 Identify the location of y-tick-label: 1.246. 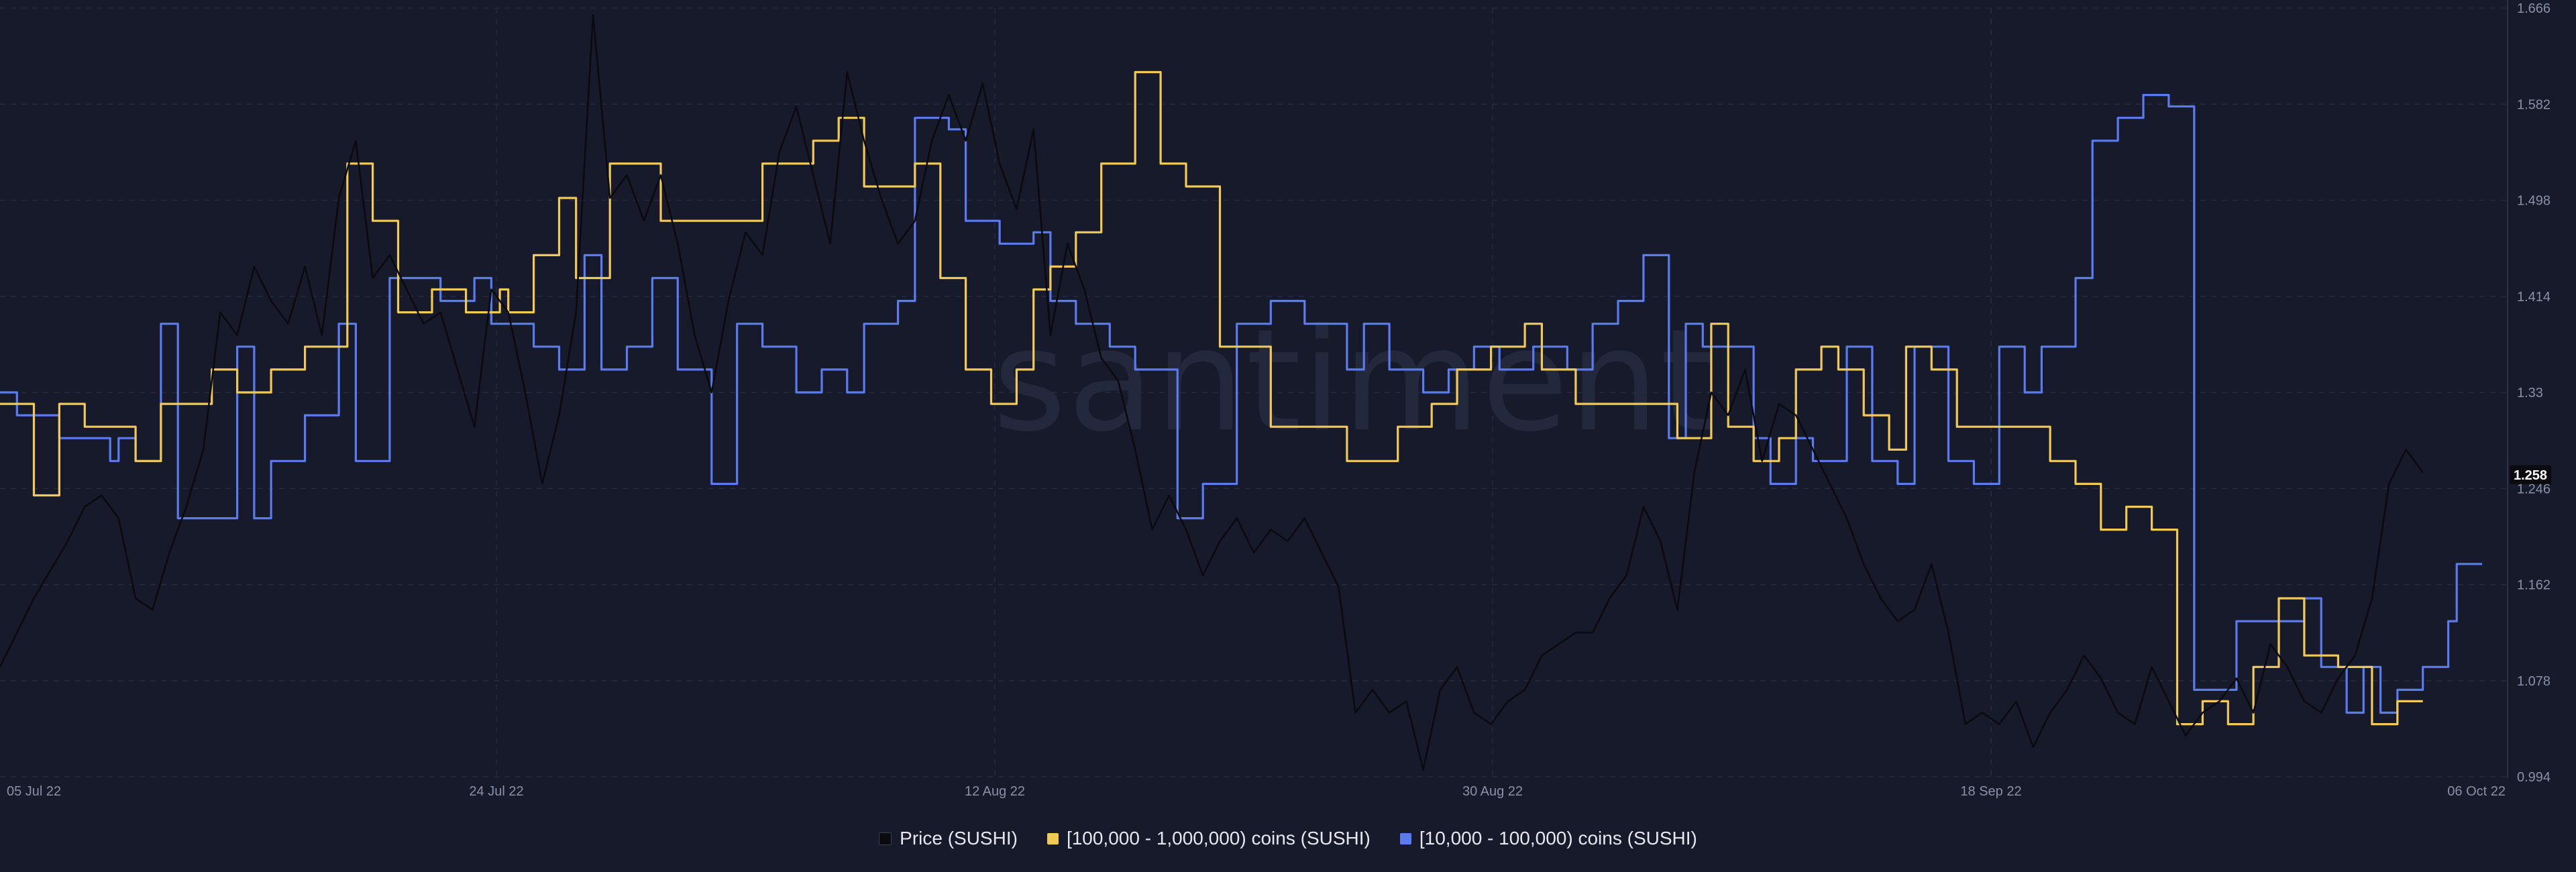
(2534, 489).